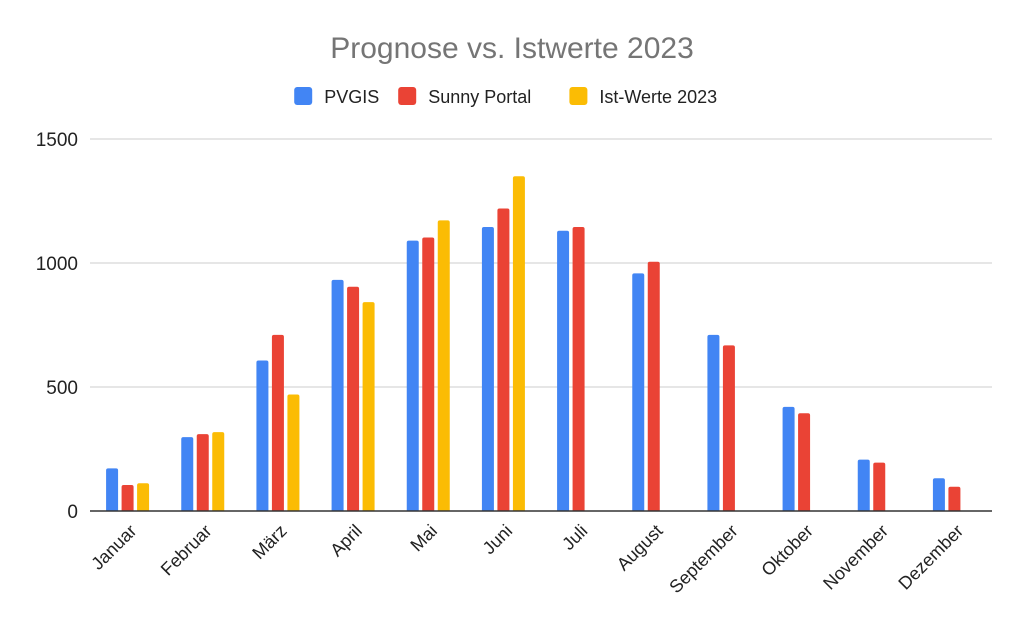 The height and width of the screenshot is (638, 1024). Describe the element at coordinates (423, 538) in the screenshot. I see `x-tick-label: Mai` at that location.